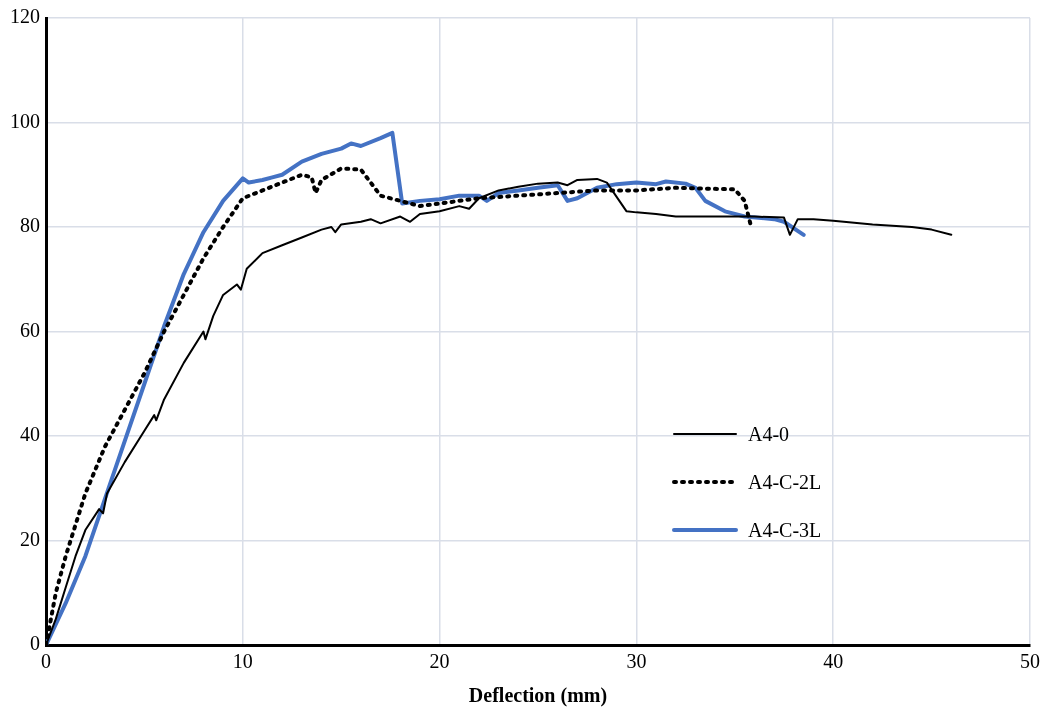 The image size is (1052, 721). Describe the element at coordinates (25, 16) in the screenshot. I see `y-tick-label: 120` at that location.